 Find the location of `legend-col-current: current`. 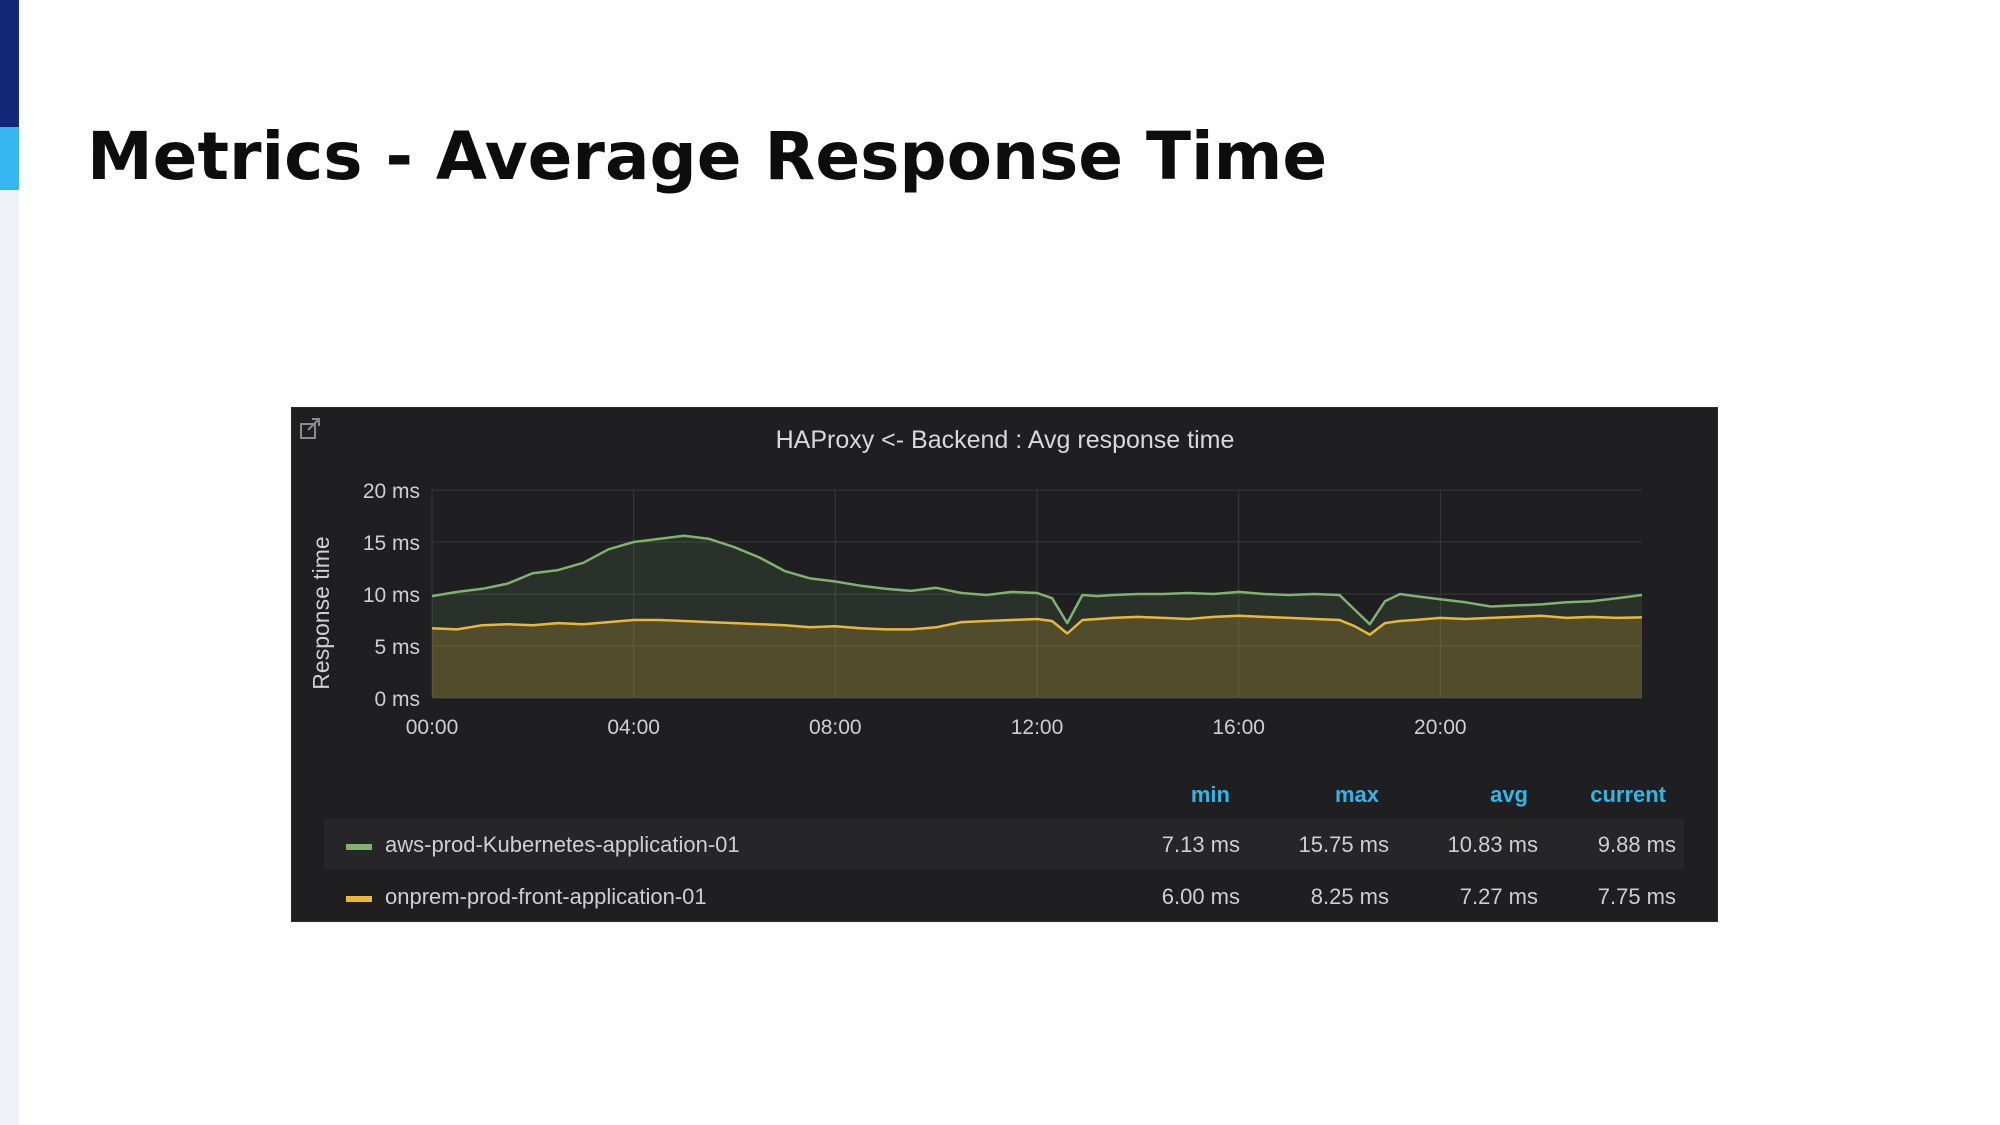

legend-col-current: current is located at coordinates (1628, 794).